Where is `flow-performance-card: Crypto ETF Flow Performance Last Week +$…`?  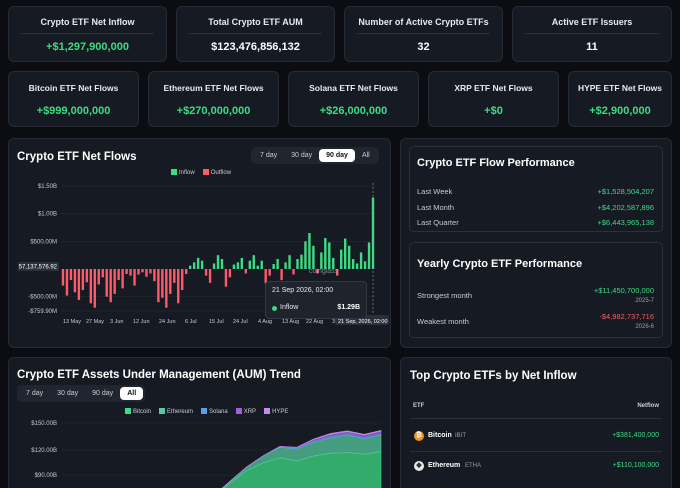 flow-performance-card: Crypto ETF Flow Performance Last Week +$… is located at coordinates (536, 189).